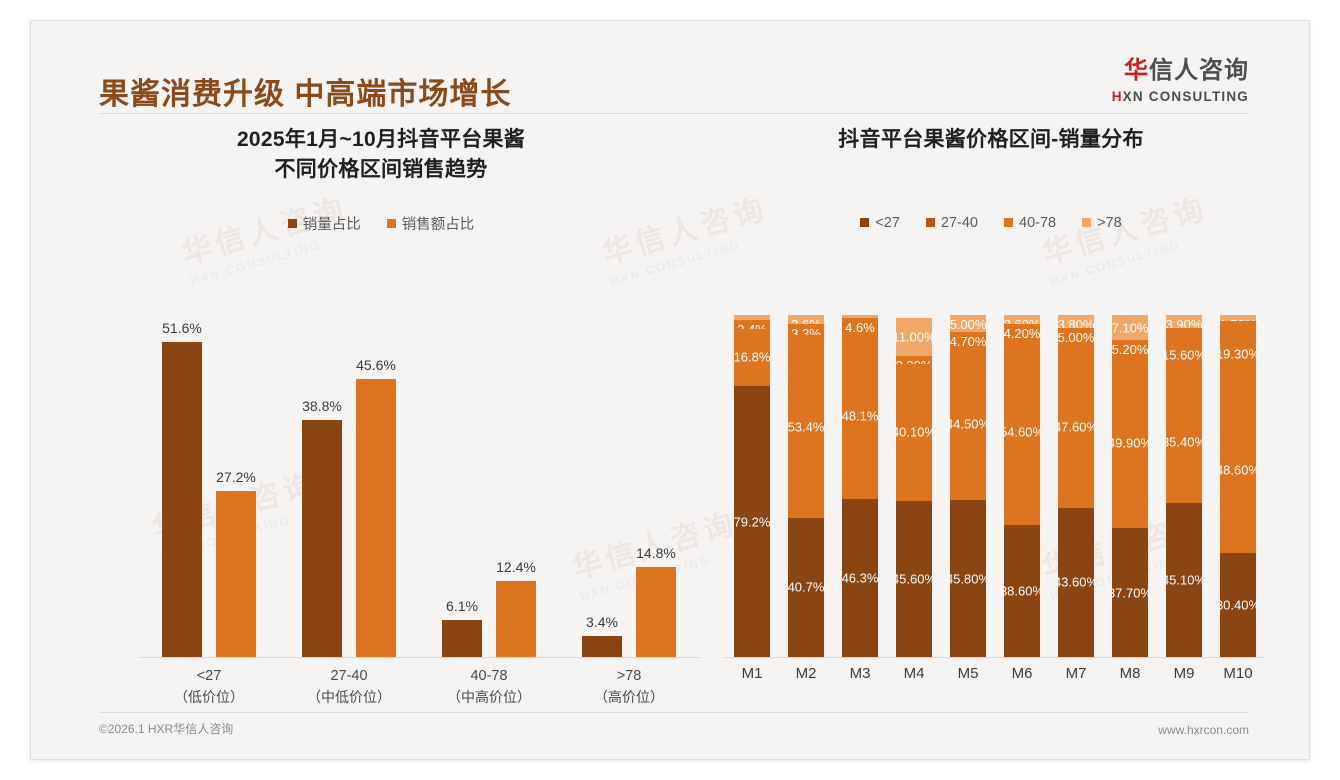  Describe the element at coordinates (1130, 593) in the screenshot. I see `stack-segment-label: 37.70%` at that location.